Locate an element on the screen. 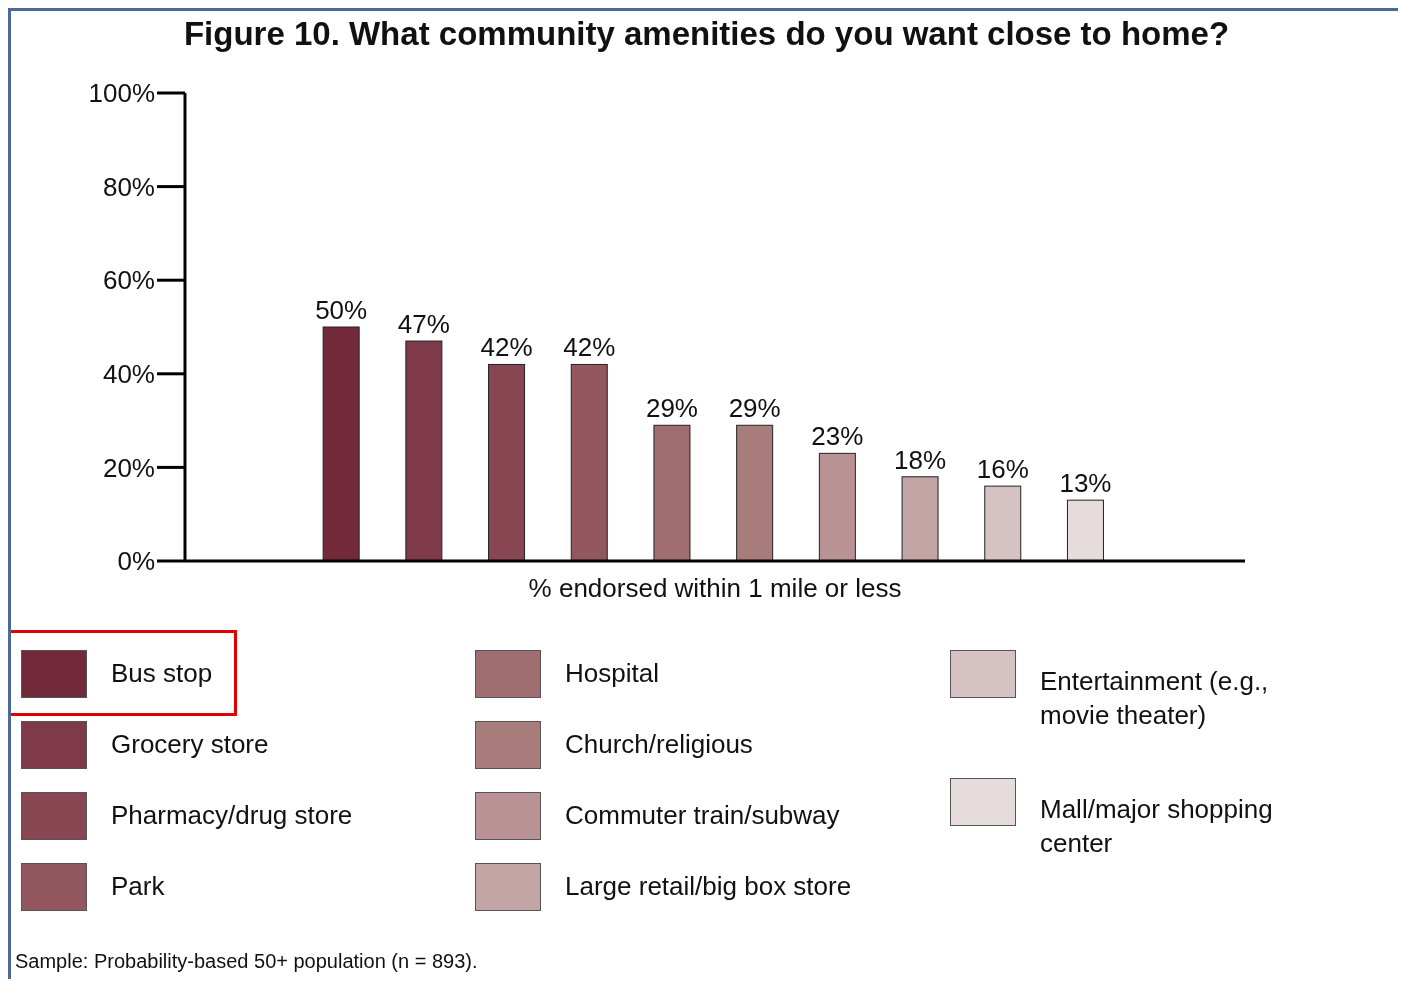  chart-title: Figure 10. What community amenities do you want close to home? is located at coordinates (706, 34).